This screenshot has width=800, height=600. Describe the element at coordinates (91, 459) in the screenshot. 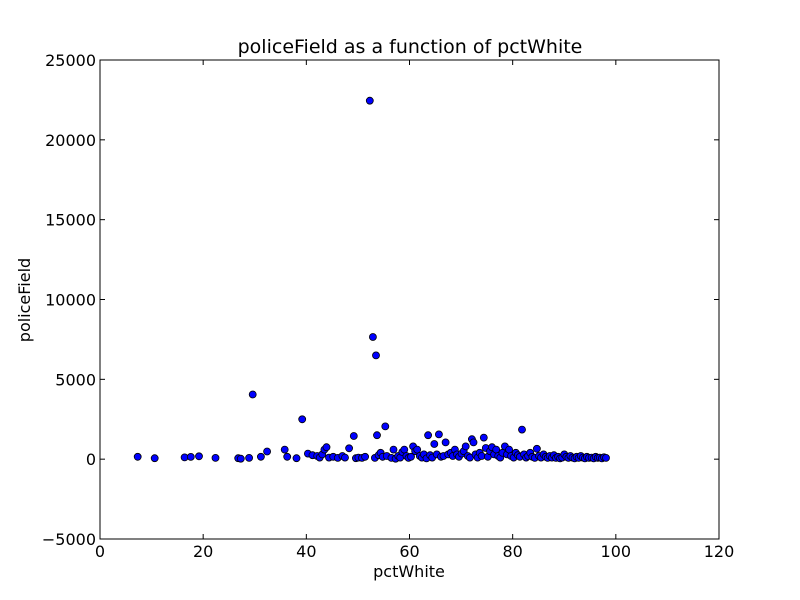

I see `y-tick-label: 0` at that location.